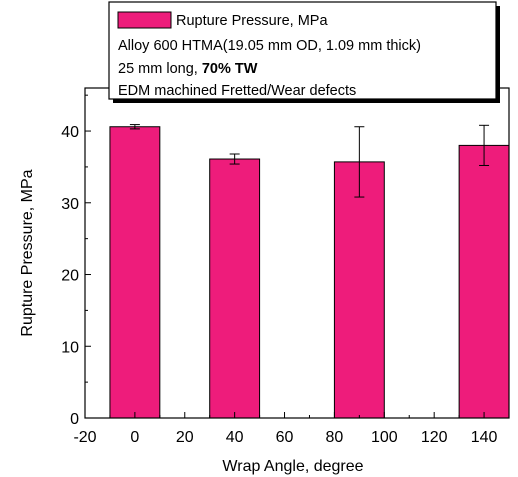  What do you see at coordinates (484, 437) in the screenshot?
I see `x-tick-label: 140` at bounding box center [484, 437].